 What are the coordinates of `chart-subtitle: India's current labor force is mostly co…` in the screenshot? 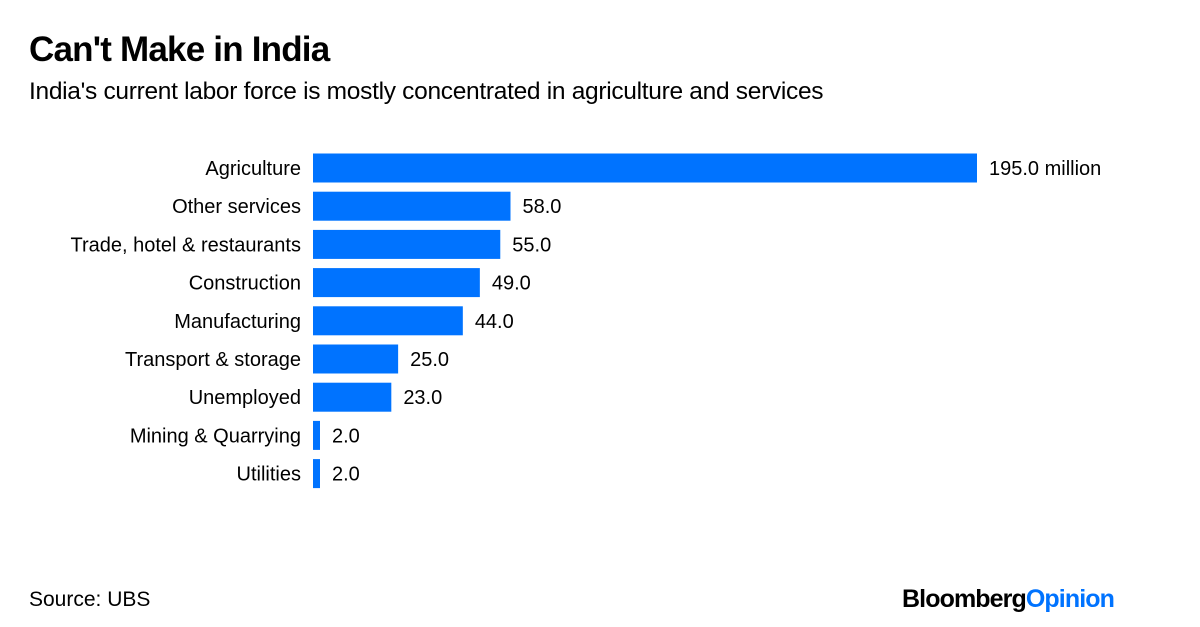 It's located at (426, 91).